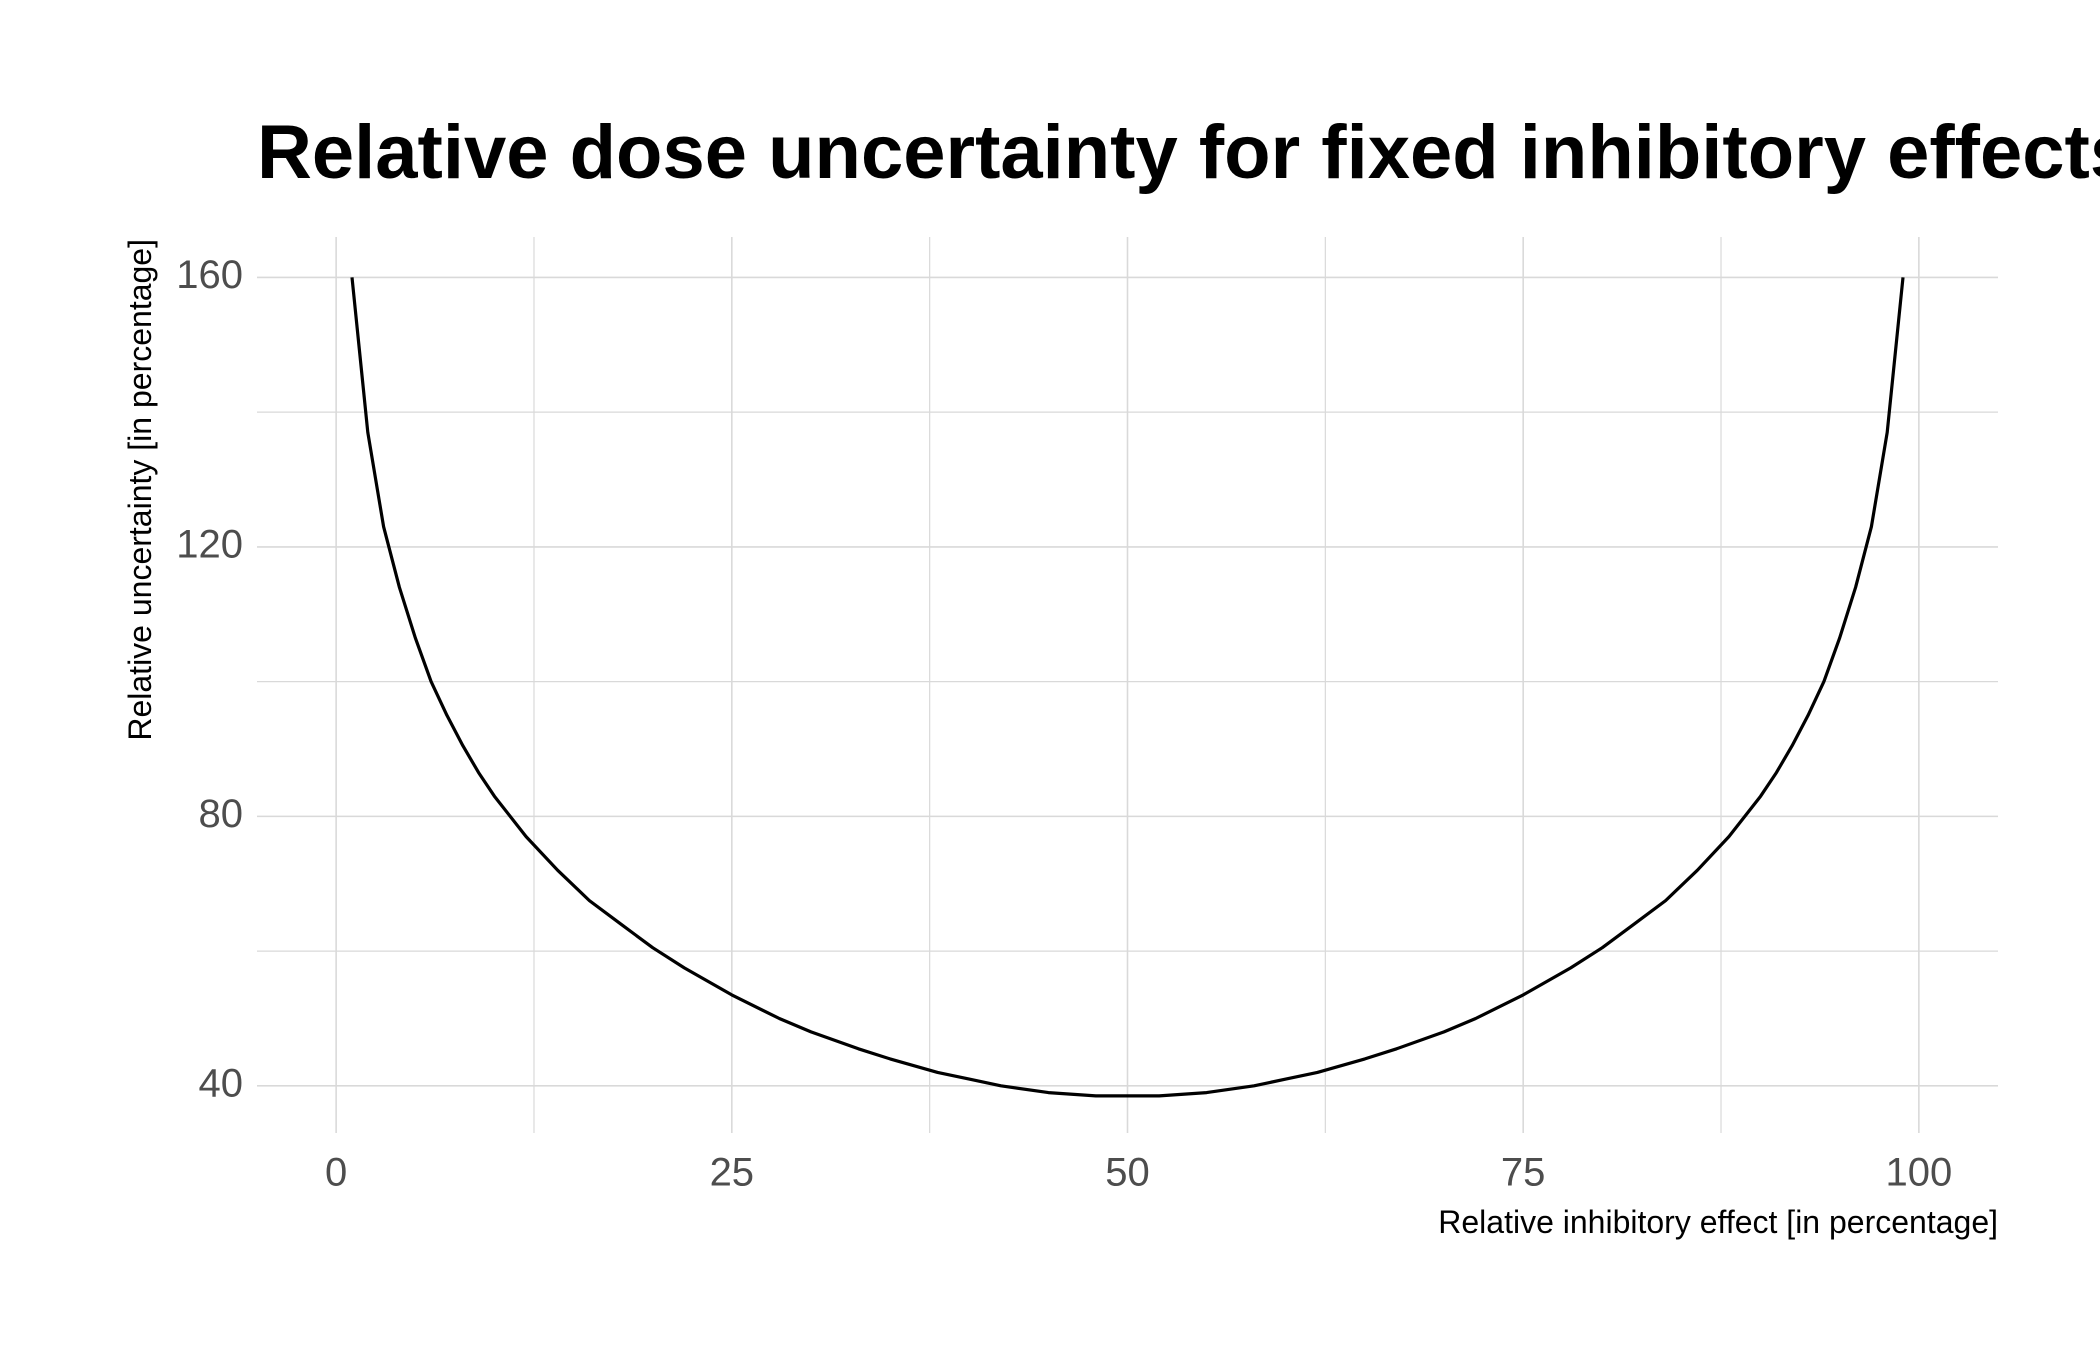 The height and width of the screenshot is (1350, 2100). I want to click on x-tick-label-2: 50, so click(1127, 1173).